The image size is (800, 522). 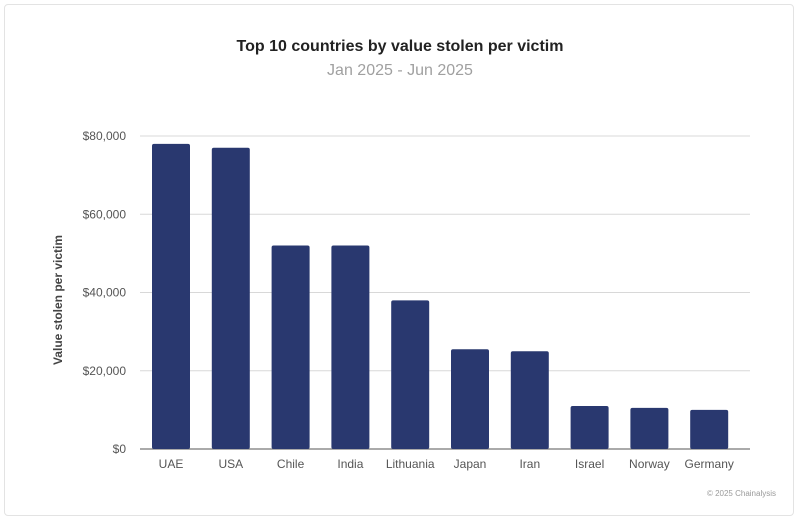 What do you see at coordinates (291, 464) in the screenshot?
I see `x-tick-label: Chile` at bounding box center [291, 464].